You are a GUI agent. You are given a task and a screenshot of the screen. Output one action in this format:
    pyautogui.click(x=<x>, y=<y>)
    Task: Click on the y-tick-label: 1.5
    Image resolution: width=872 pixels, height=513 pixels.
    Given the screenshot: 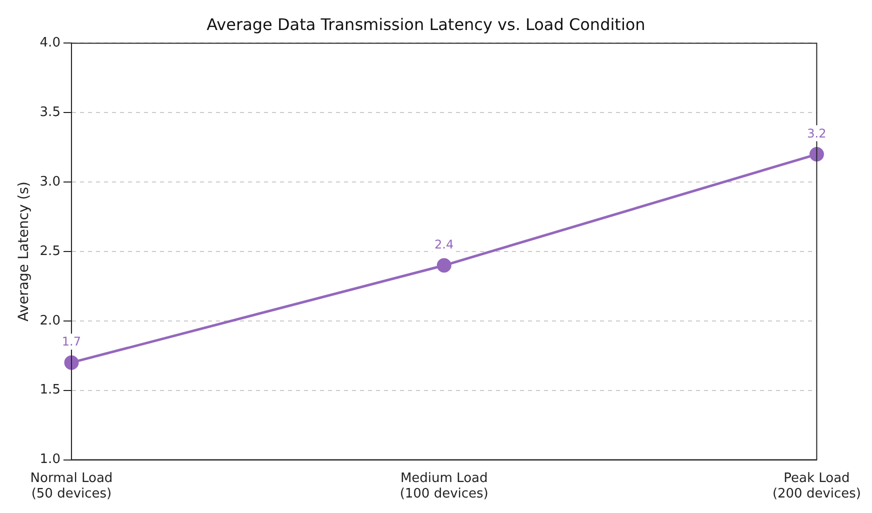 What is the action you would take?
    pyautogui.click(x=50, y=390)
    